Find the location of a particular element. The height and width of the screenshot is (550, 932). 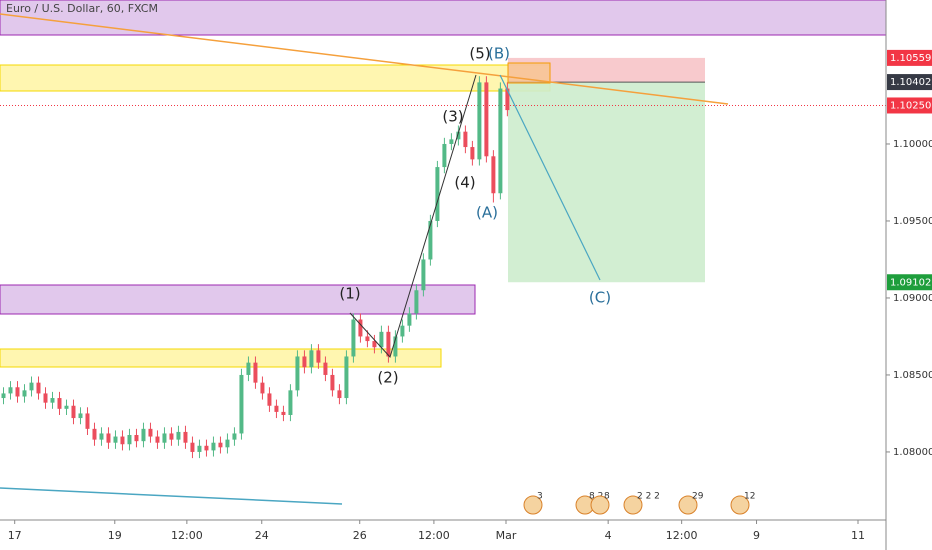

price-tag-label: 1.10402 is located at coordinates (910, 82).